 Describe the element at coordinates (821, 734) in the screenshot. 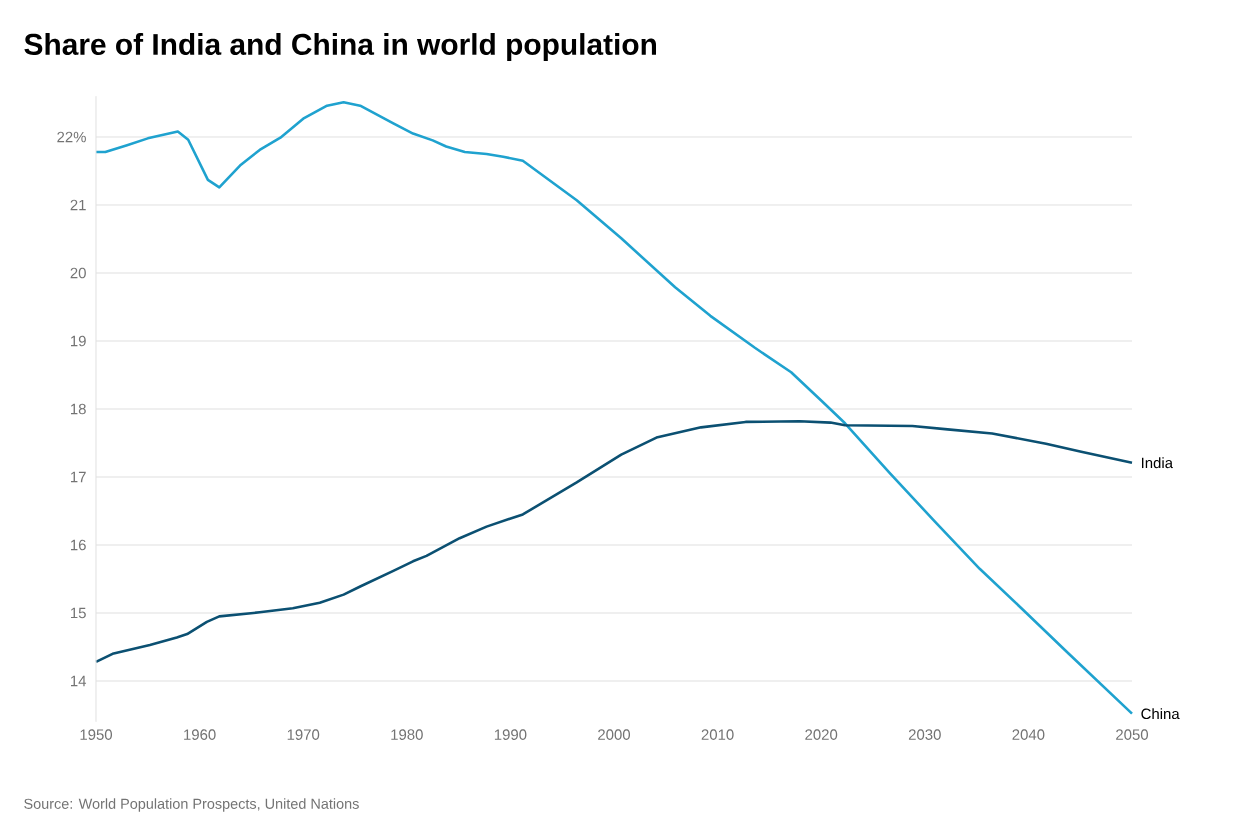

I see `x-tick-label: 2020` at that location.